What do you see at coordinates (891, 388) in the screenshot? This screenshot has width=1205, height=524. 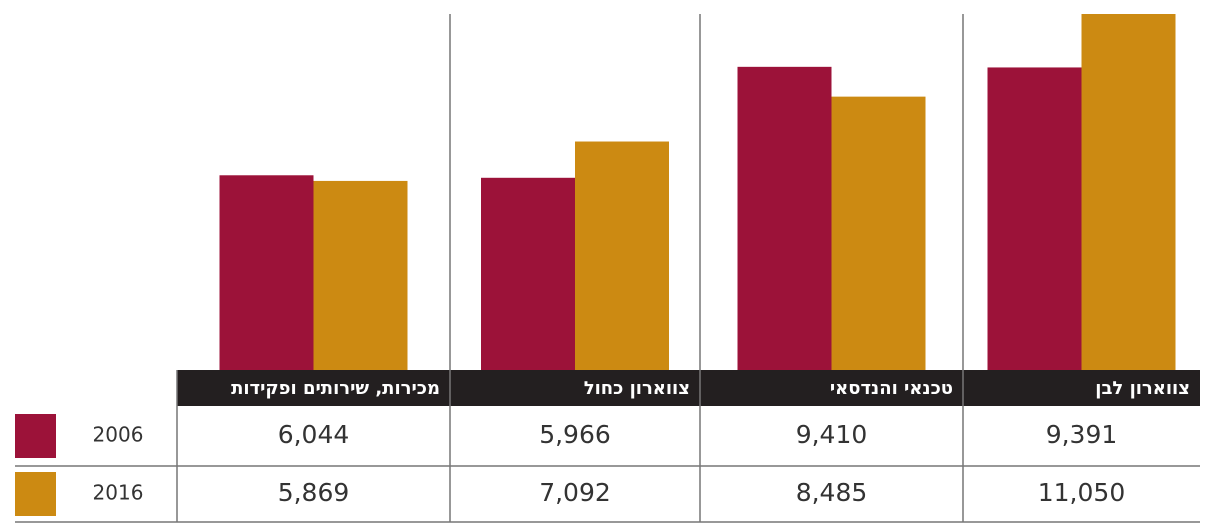 I see `category-label: טכנאי והנדסאי` at bounding box center [891, 388].